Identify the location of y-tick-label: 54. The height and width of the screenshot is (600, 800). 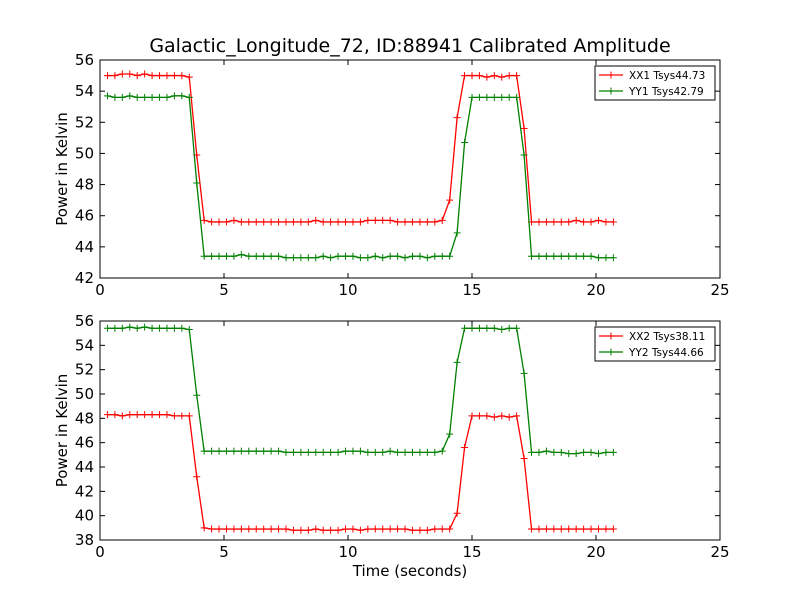
(84, 345).